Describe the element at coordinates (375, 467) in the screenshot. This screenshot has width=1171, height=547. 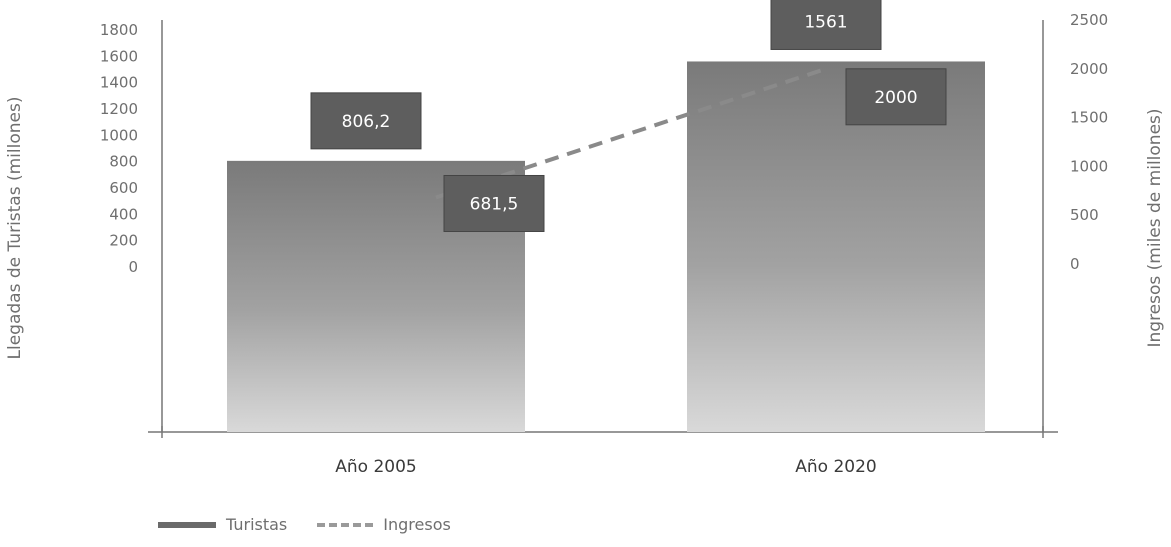
I see `category-label: Año 2005` at that location.